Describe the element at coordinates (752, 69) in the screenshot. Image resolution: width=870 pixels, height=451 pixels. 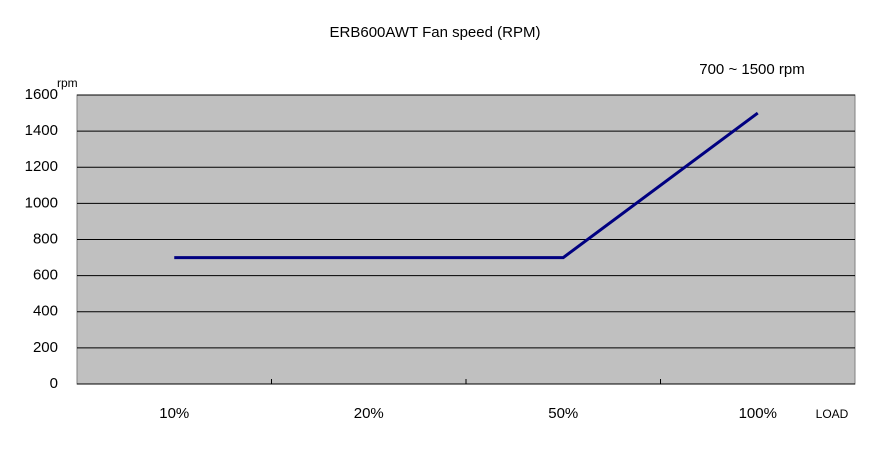
I see `annotation: 700 ~ 1500 rpm` at that location.